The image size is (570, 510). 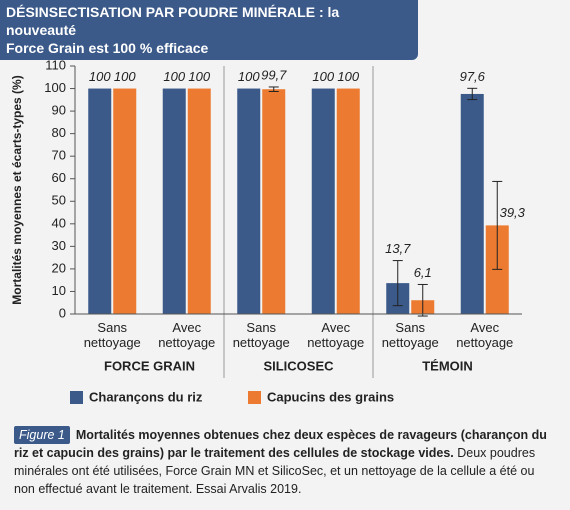 I want to click on value-label: 97,6, so click(x=473, y=76).